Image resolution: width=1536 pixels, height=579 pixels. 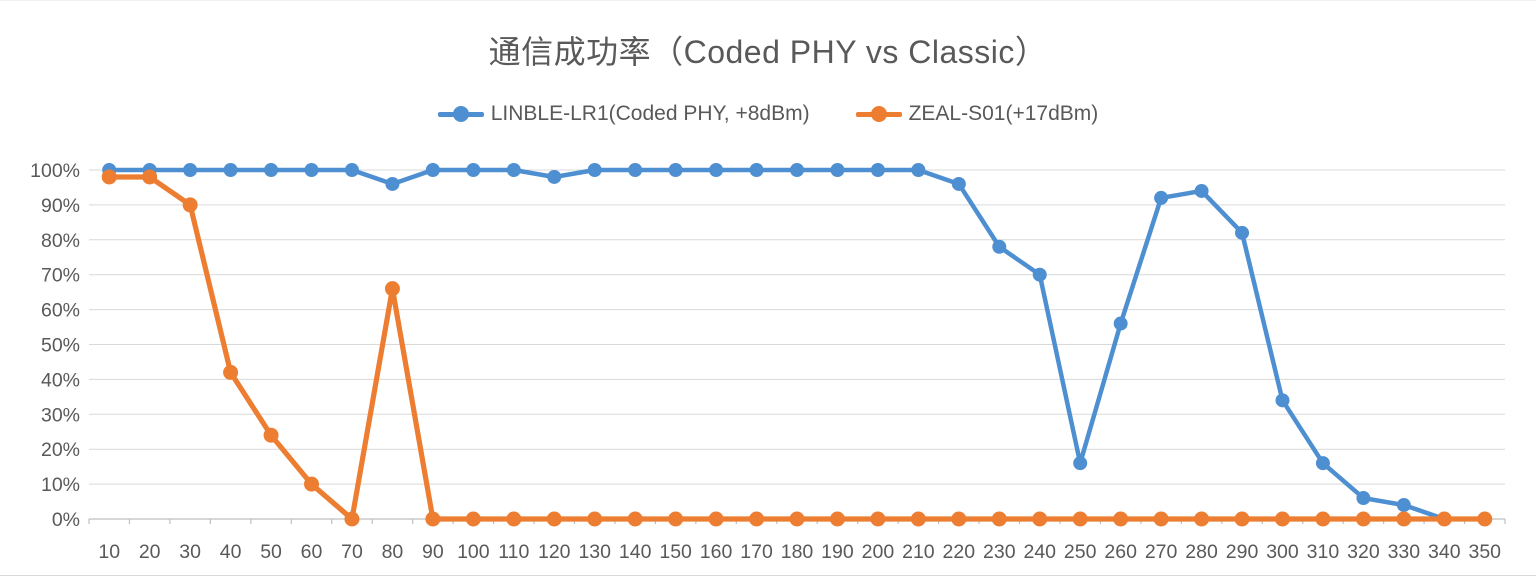 I want to click on legend-label: LINBLE-LR1(Coded PHY, +8dBm), so click(x=650, y=113).